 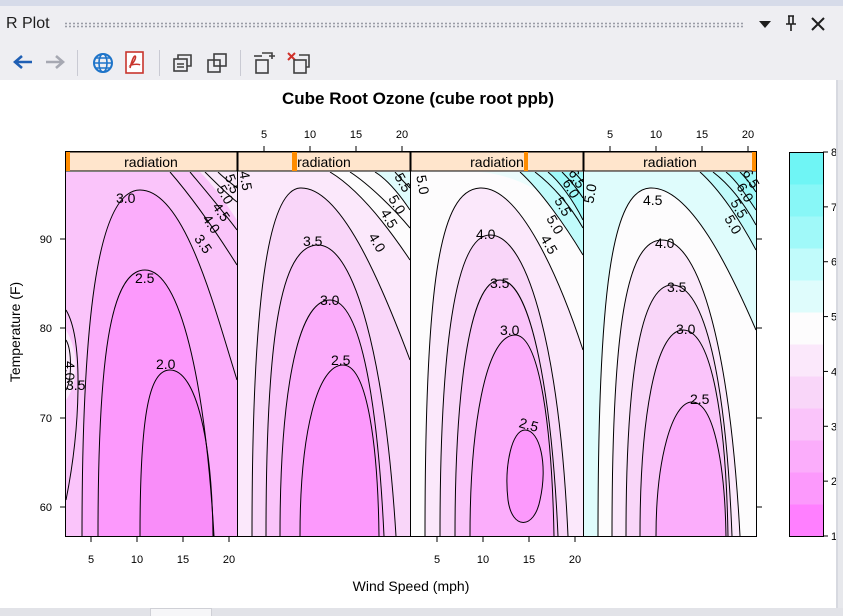 What do you see at coordinates (28, 23) in the screenshot?
I see `window-title: R Plot` at bounding box center [28, 23].